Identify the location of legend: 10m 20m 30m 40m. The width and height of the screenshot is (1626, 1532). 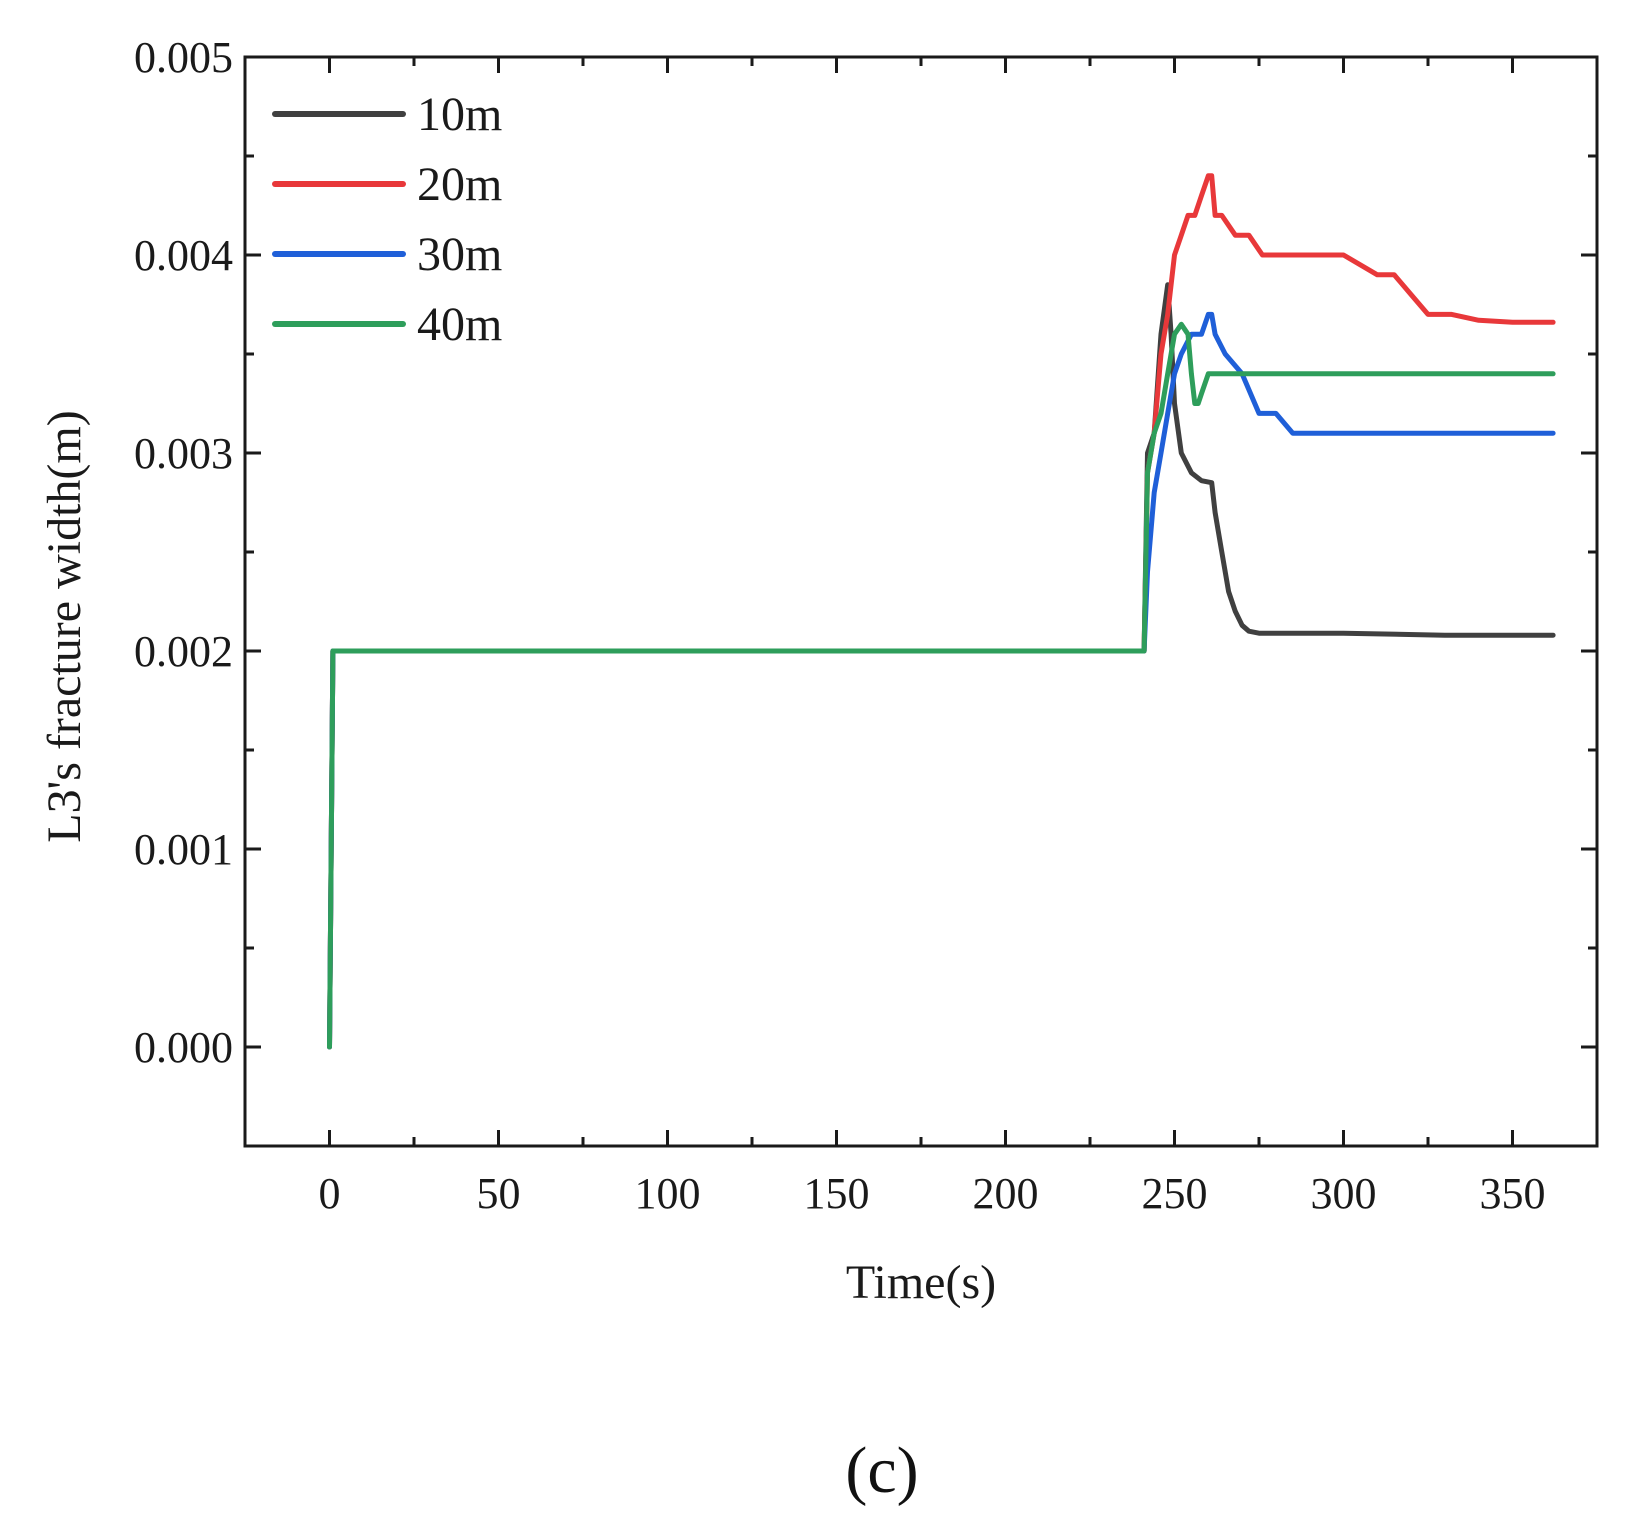
(387, 219).